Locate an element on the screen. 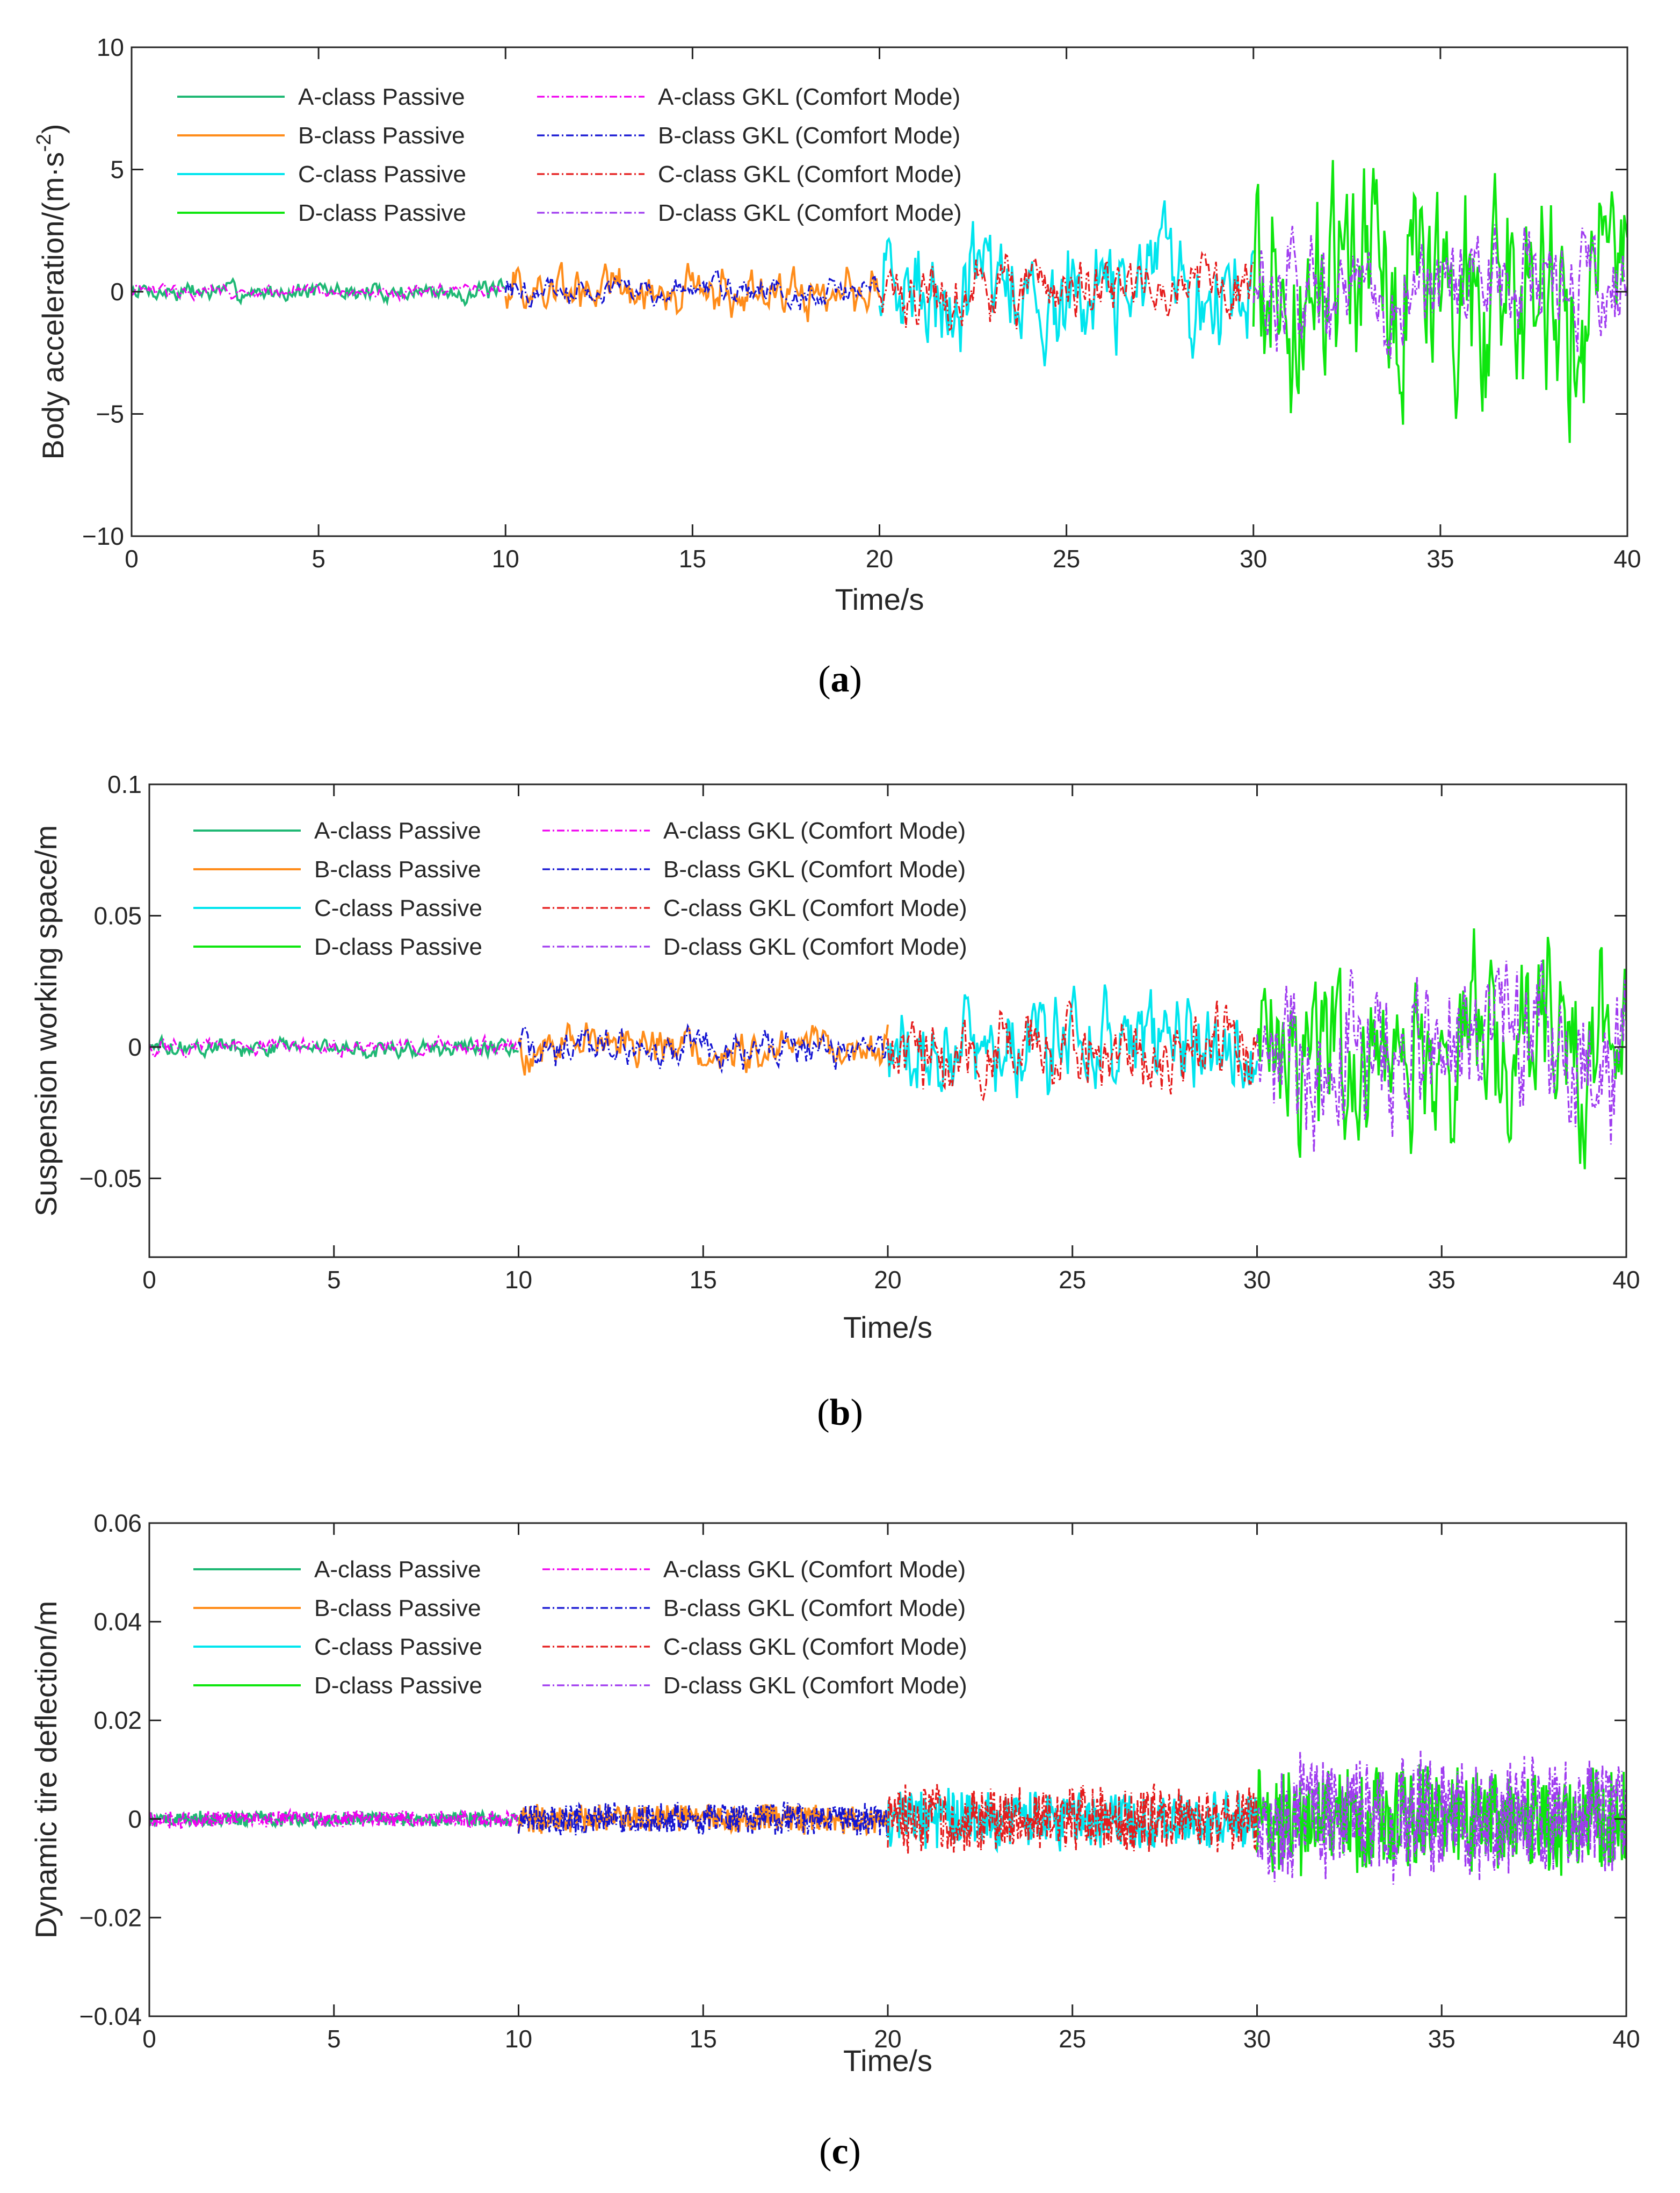 The image size is (1680, 2193). y-tick-label: 10 is located at coordinates (110, 47).